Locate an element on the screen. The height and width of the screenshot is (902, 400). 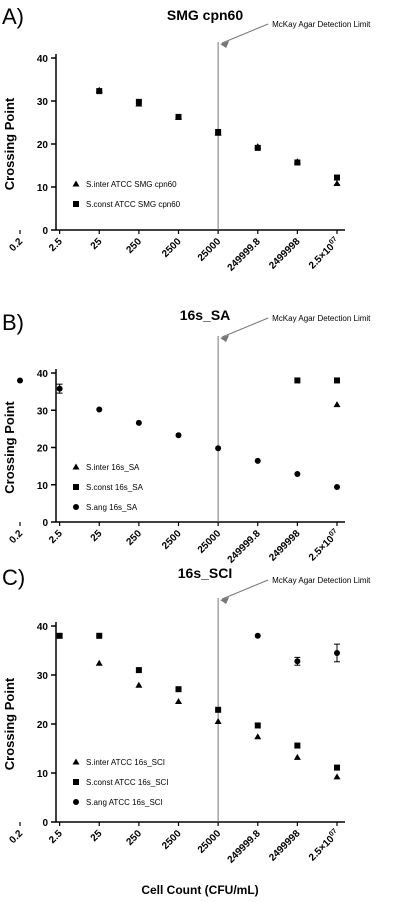
chart-title: 16s_SCI is located at coordinates (205, 573).